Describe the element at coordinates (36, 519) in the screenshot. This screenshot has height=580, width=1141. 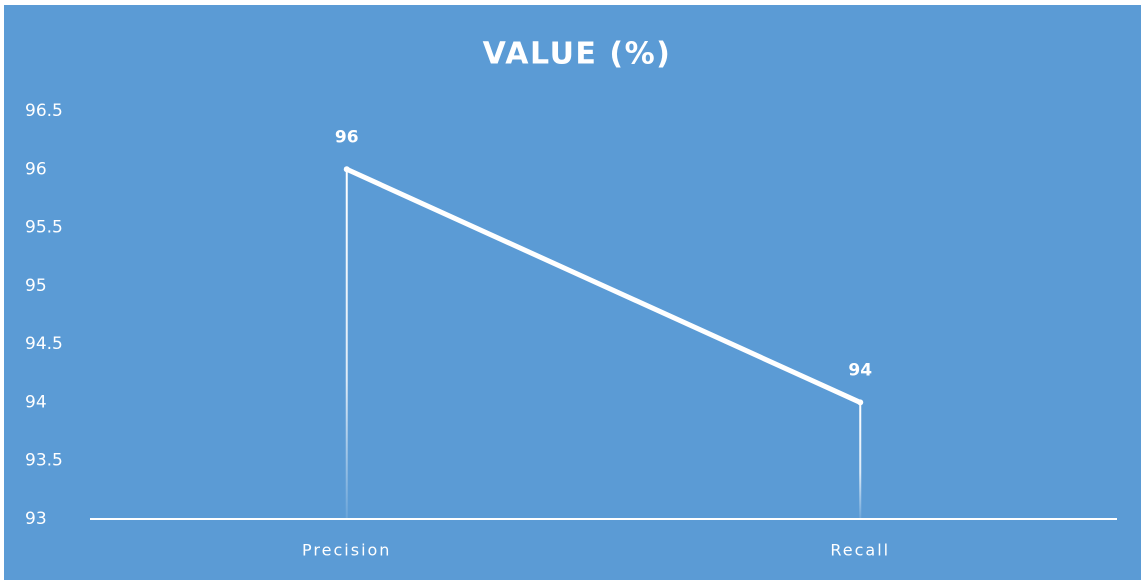
I see `y-tick-label: 93` at that location.